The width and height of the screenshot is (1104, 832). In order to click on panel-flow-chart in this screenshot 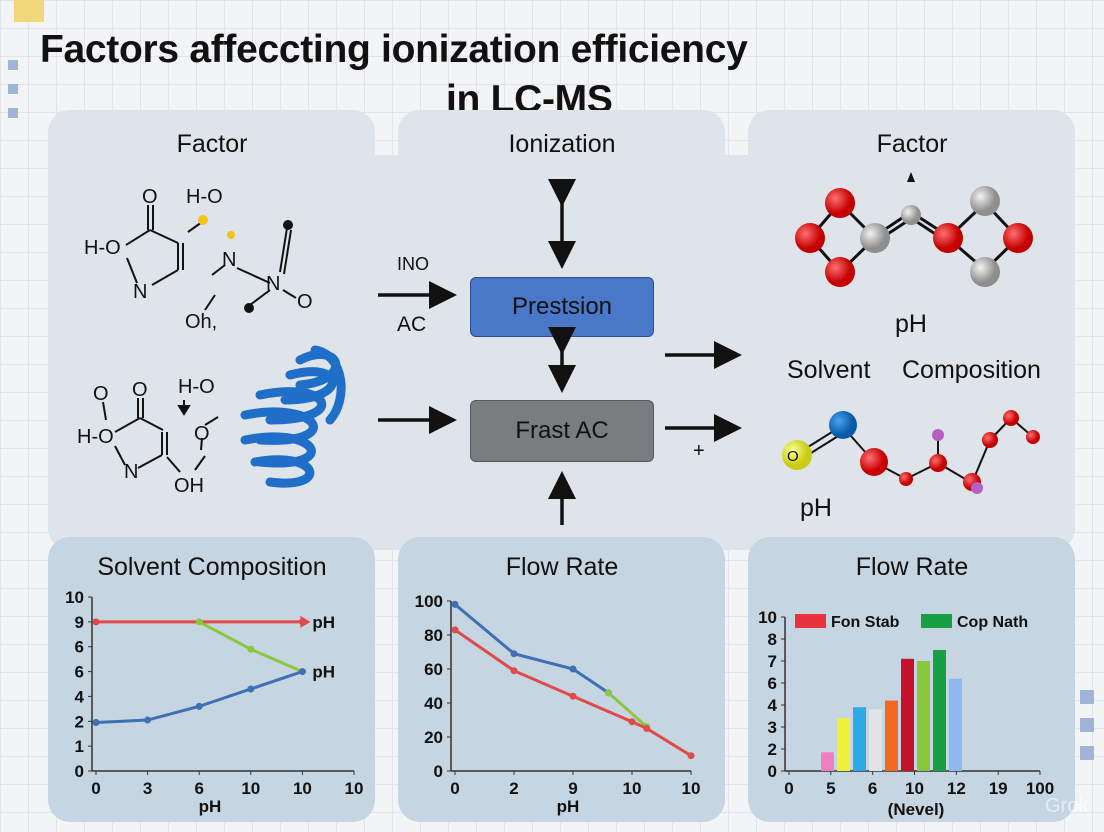, I will do `click(561, 679)`.